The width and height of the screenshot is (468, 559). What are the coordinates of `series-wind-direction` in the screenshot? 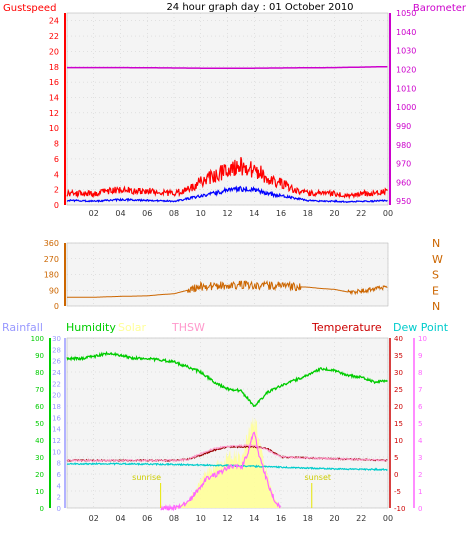 It's located at (227, 288).